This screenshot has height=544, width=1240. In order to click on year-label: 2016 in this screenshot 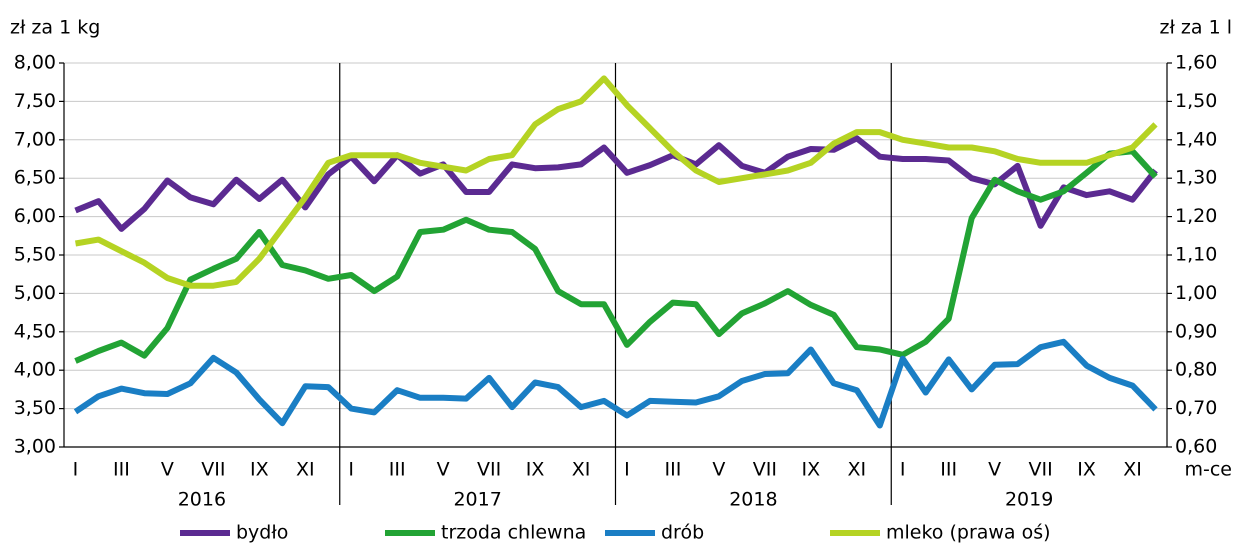, I will do `click(202, 500)`.